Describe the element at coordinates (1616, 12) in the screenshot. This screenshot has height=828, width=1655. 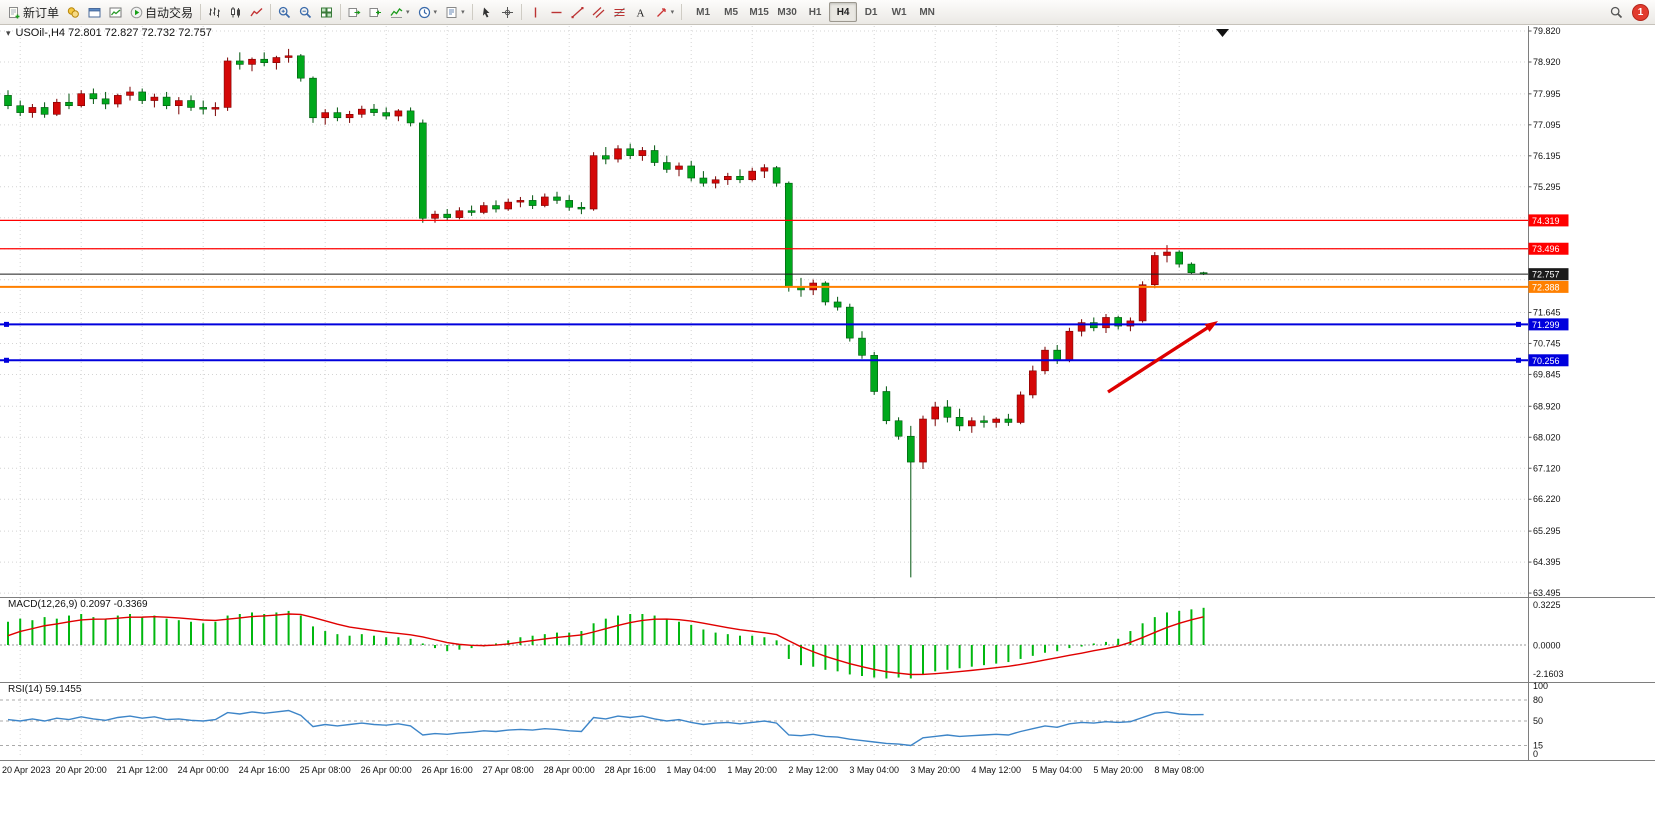
I see `search-button` at that location.